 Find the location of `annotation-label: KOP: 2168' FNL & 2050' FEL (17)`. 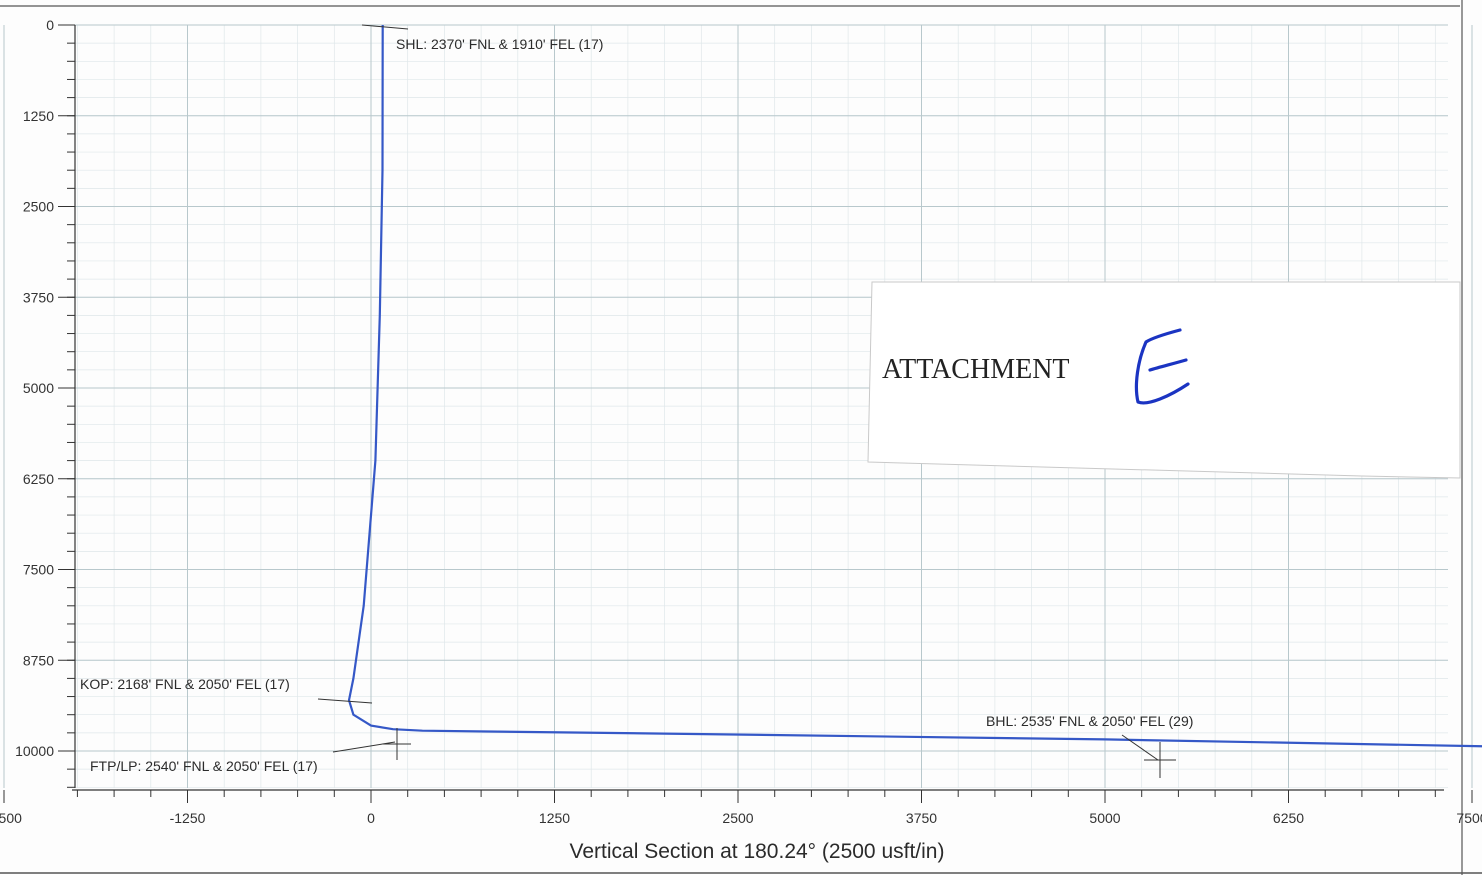

annotation-label: KOP: 2168' FNL & 2050' FEL (17) is located at coordinates (185, 684).